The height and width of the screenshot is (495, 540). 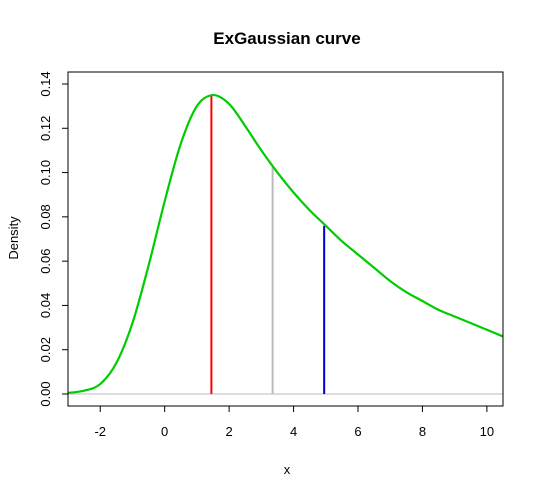 I want to click on y-tick-label-6: 0.12, so click(x=45, y=128).